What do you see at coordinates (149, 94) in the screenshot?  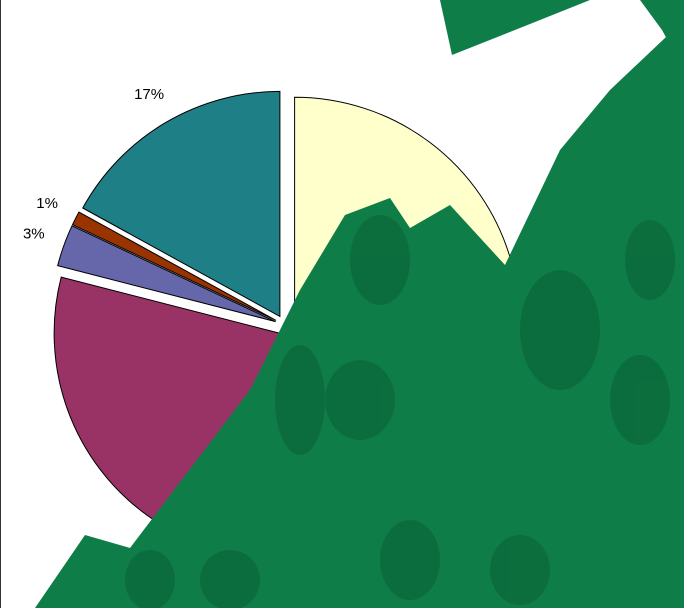 I see `slice-label: 17%` at bounding box center [149, 94].